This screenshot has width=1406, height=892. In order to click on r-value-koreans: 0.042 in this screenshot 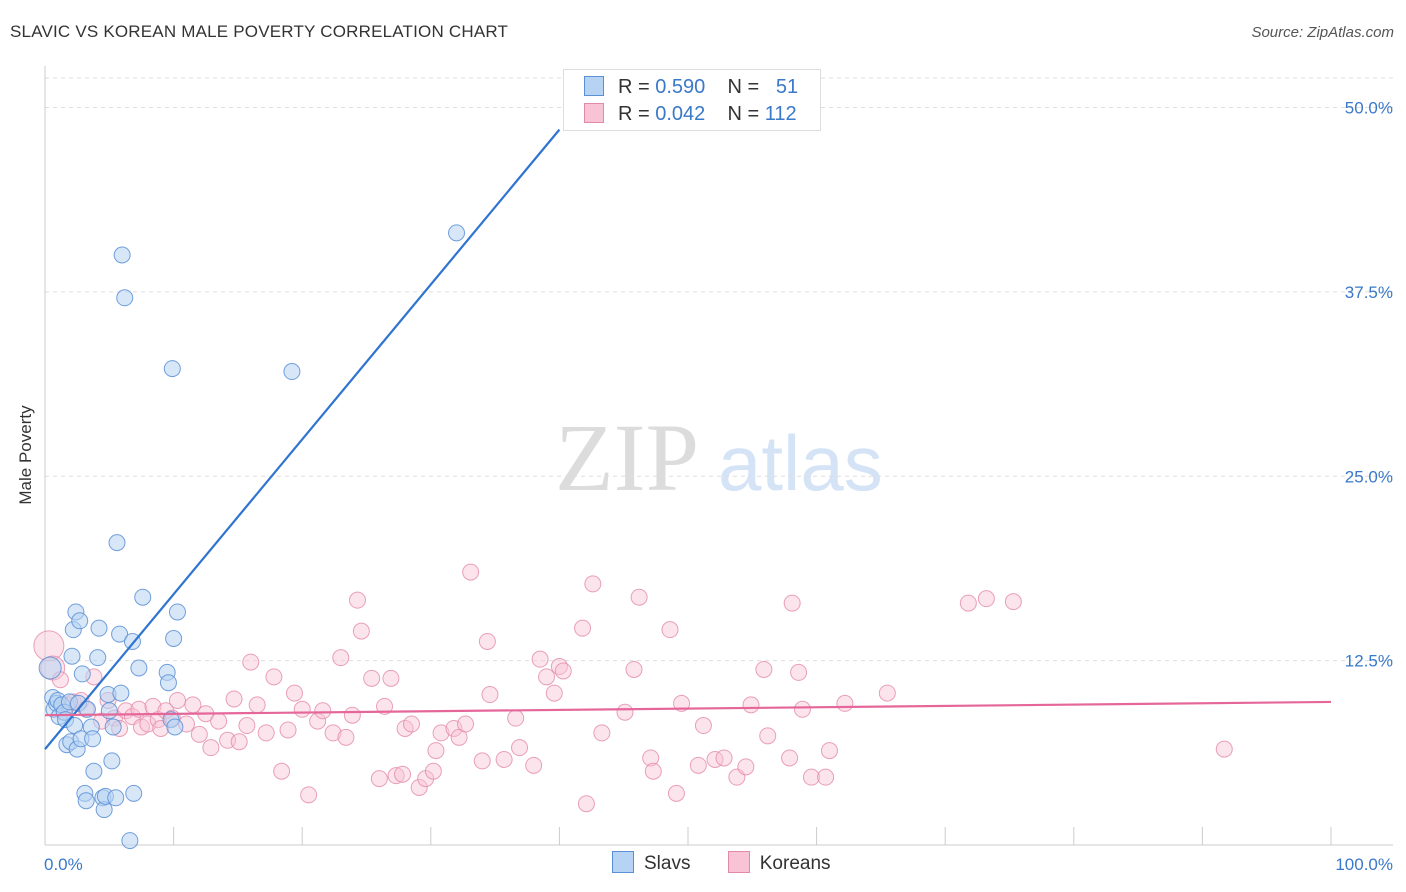, I will do `click(680, 114)`.